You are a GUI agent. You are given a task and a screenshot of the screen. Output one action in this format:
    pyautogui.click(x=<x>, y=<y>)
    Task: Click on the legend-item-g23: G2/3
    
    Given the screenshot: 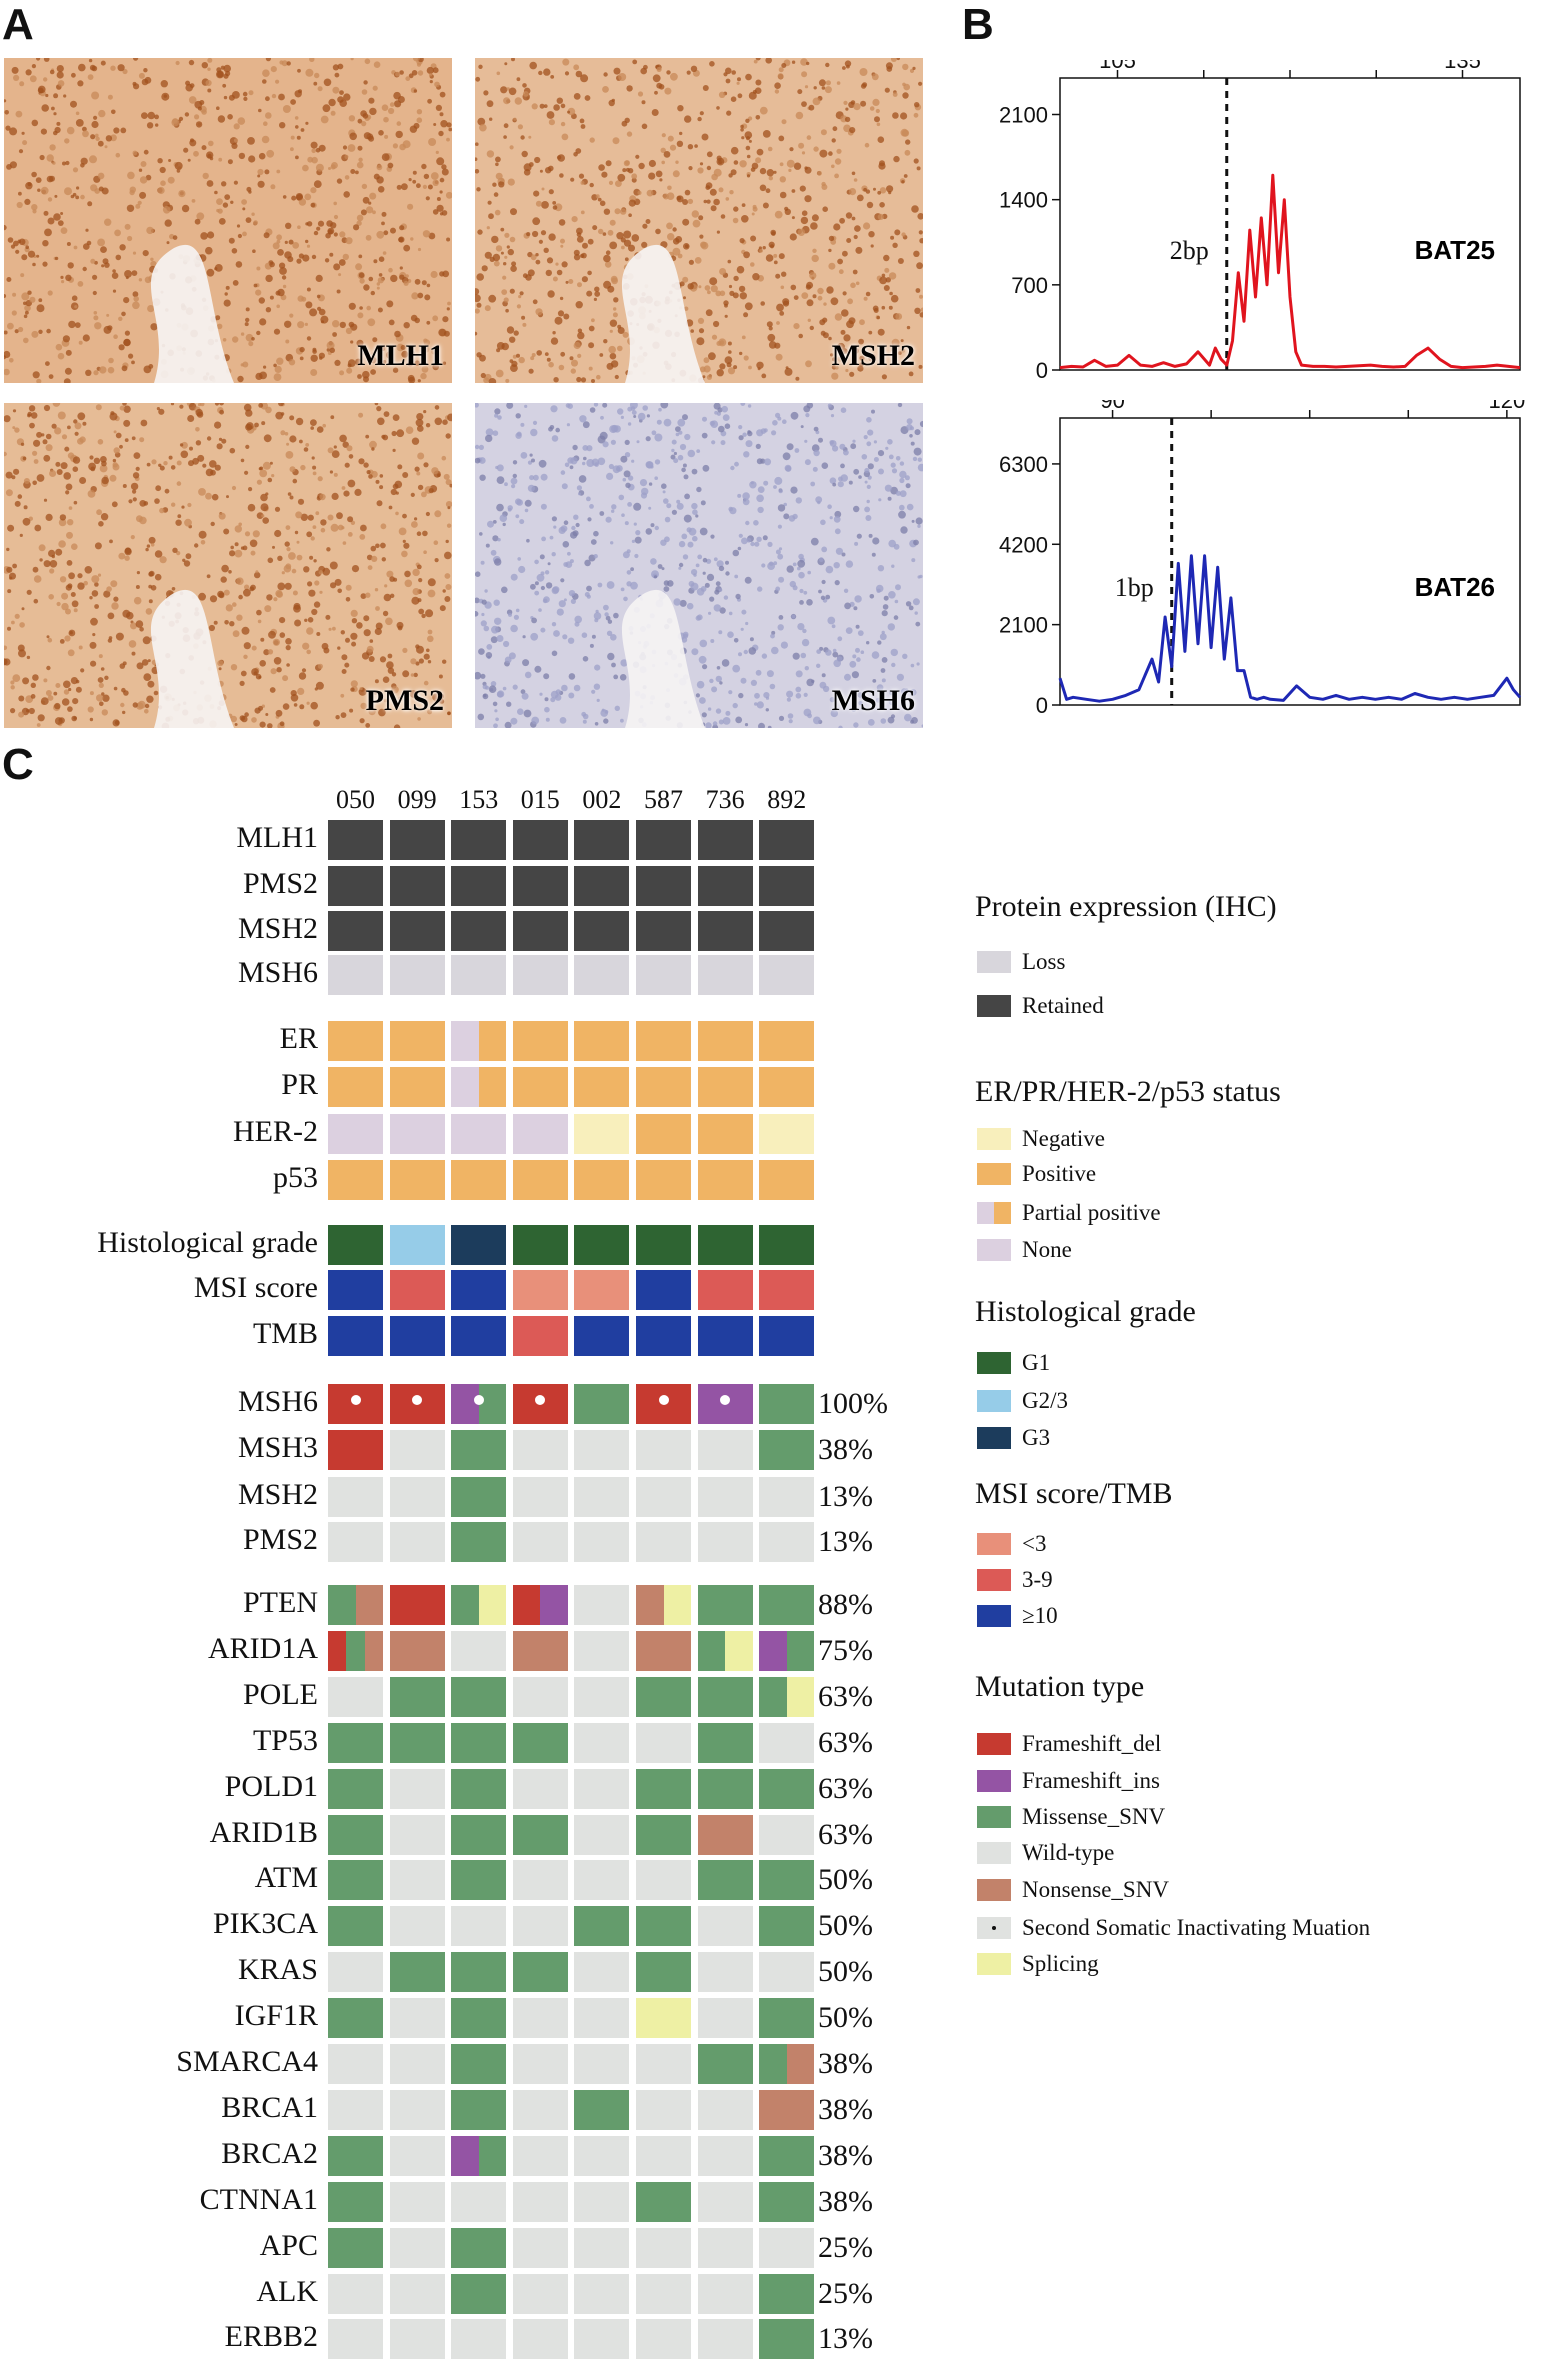 What is the action you would take?
    pyautogui.click(x=1045, y=1400)
    